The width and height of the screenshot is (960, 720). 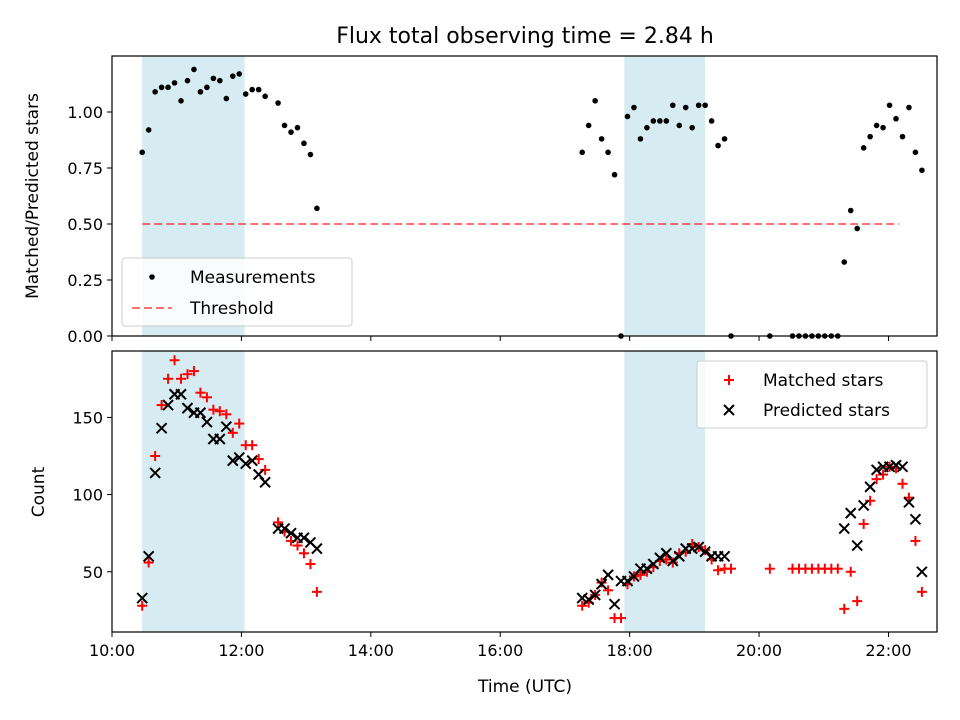 I want to click on top-y-tick-label: 0.25, so click(x=85, y=280).